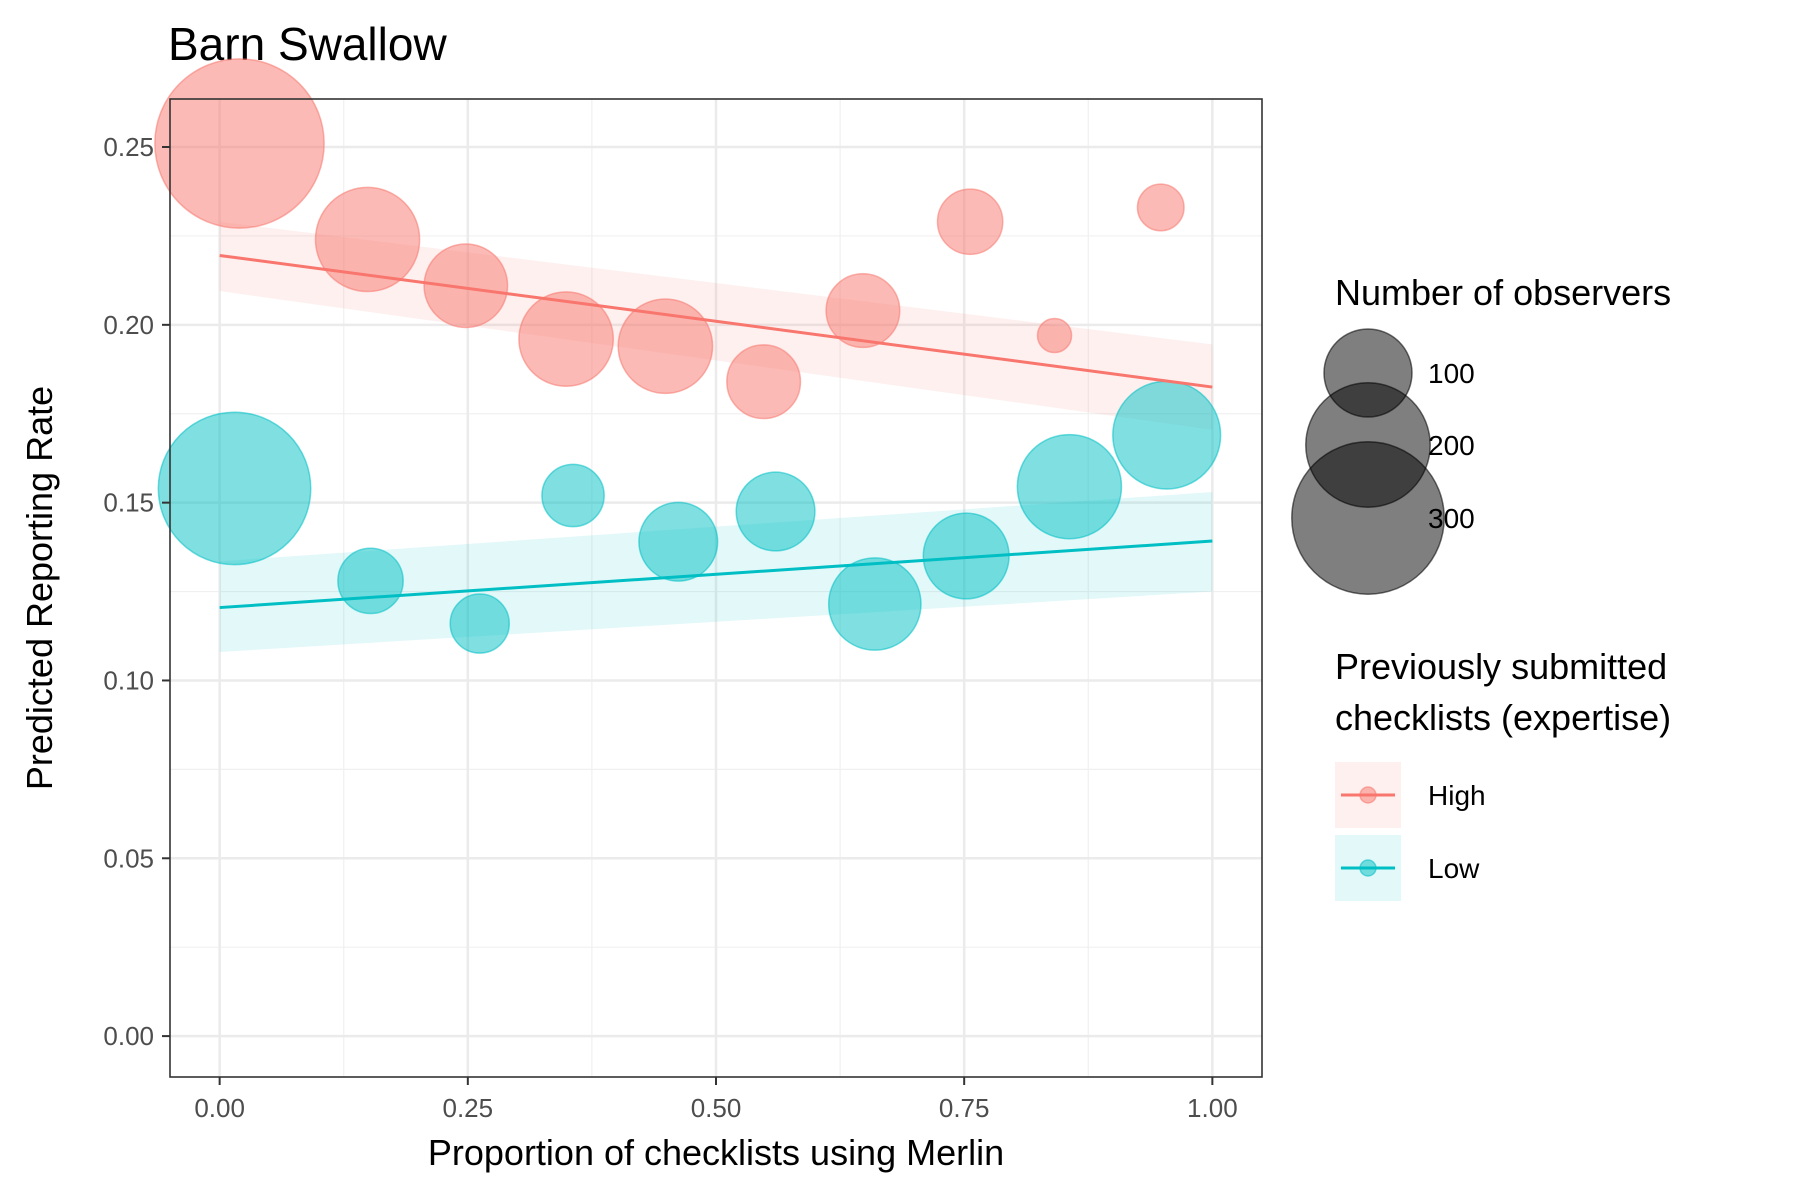 Image resolution: width=1800 pixels, height=1200 pixels. Describe the element at coordinates (307, 44) in the screenshot. I see `chart-title: Barn Swallow` at that location.